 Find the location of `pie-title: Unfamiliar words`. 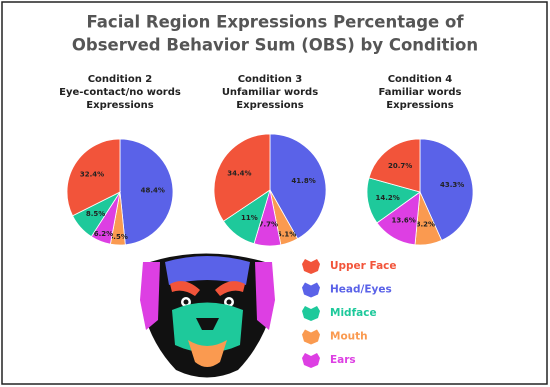

pie-title: Unfamiliar words is located at coordinates (270, 92).